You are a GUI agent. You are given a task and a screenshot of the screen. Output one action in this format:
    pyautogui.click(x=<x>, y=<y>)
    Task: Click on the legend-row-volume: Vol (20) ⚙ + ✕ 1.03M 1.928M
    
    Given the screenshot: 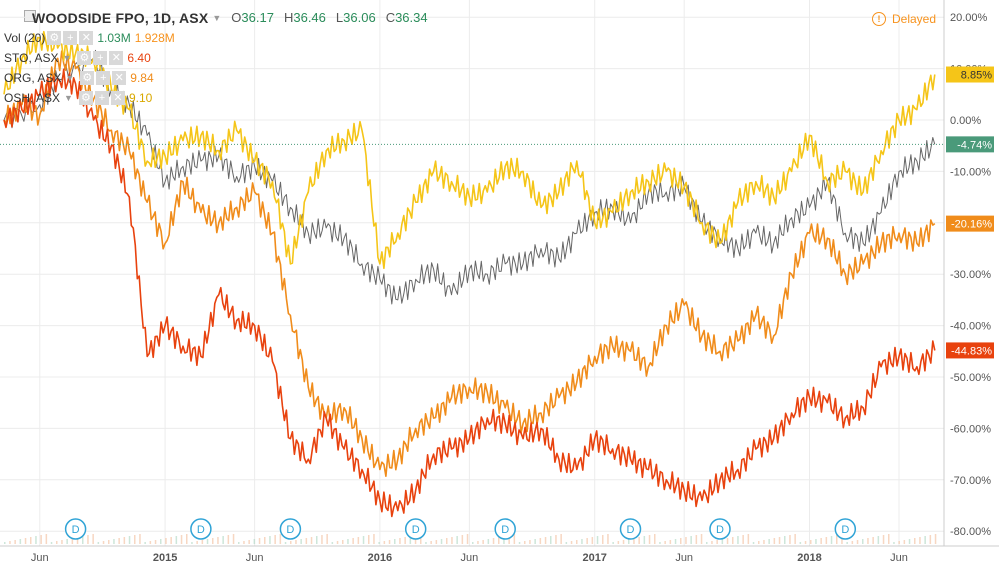 What is the action you would take?
    pyautogui.click(x=218, y=38)
    